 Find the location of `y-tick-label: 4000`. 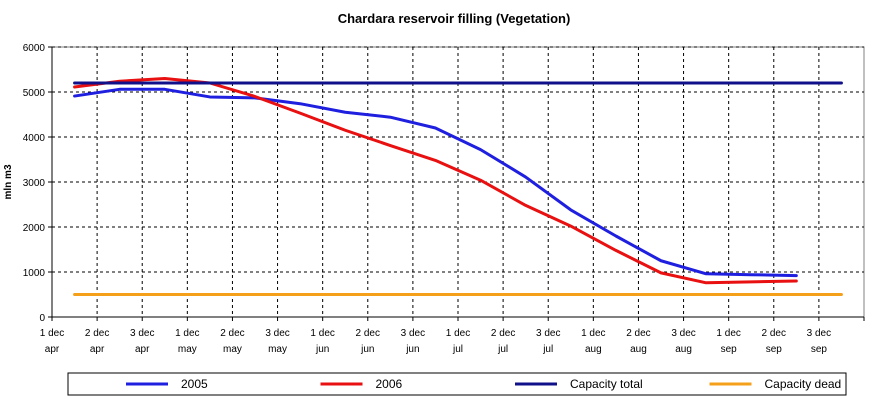

y-tick-label: 4000 is located at coordinates (34, 138).